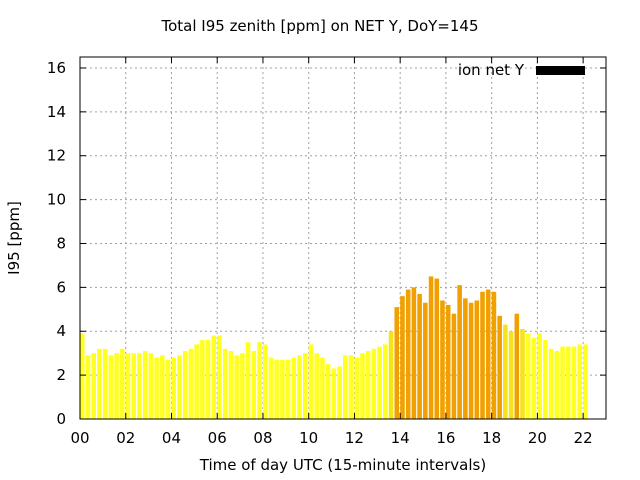 Image resolution: width=640 pixels, height=480 pixels. Describe the element at coordinates (171, 438) in the screenshot. I see `x-tick-label: 04` at that location.